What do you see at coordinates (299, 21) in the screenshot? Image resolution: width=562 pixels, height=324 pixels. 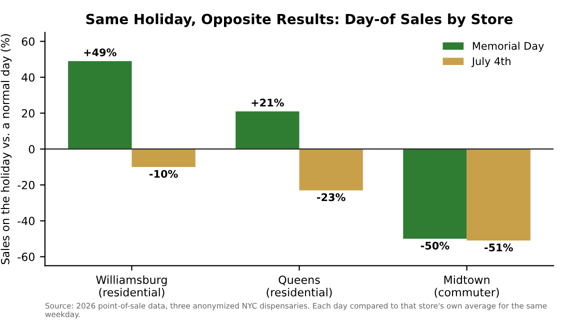 I see `chart-title: Same Holiday, Opposite Results: Day-of Sales by Store` at bounding box center [299, 21].